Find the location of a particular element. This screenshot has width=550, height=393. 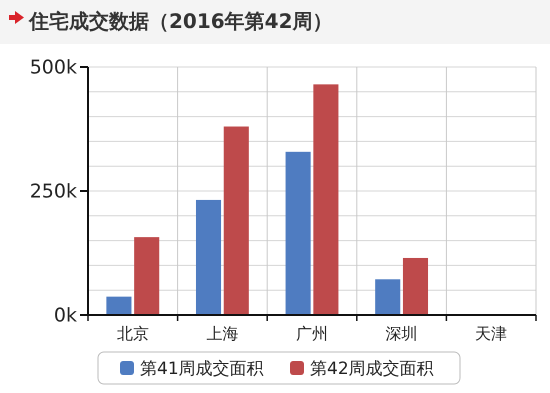

chart-title: 住宅成交数据（2016年第42周） is located at coordinates (180, 21).